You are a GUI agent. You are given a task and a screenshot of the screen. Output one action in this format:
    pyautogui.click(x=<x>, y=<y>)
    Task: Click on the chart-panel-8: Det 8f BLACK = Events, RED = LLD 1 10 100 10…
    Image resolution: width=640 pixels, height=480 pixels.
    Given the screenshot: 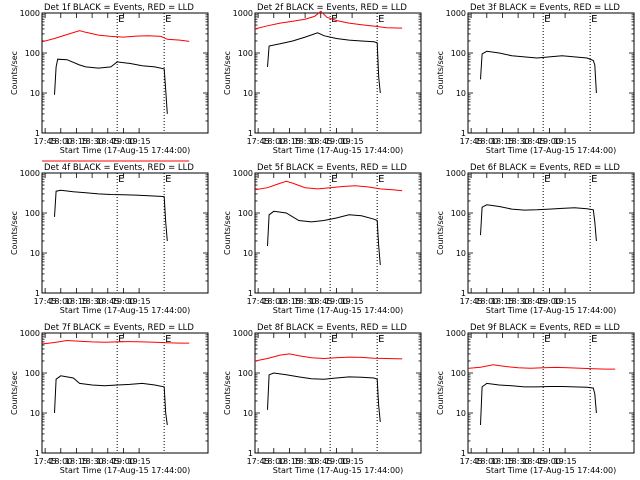 What is the action you would take?
    pyautogui.click(x=322, y=399)
    